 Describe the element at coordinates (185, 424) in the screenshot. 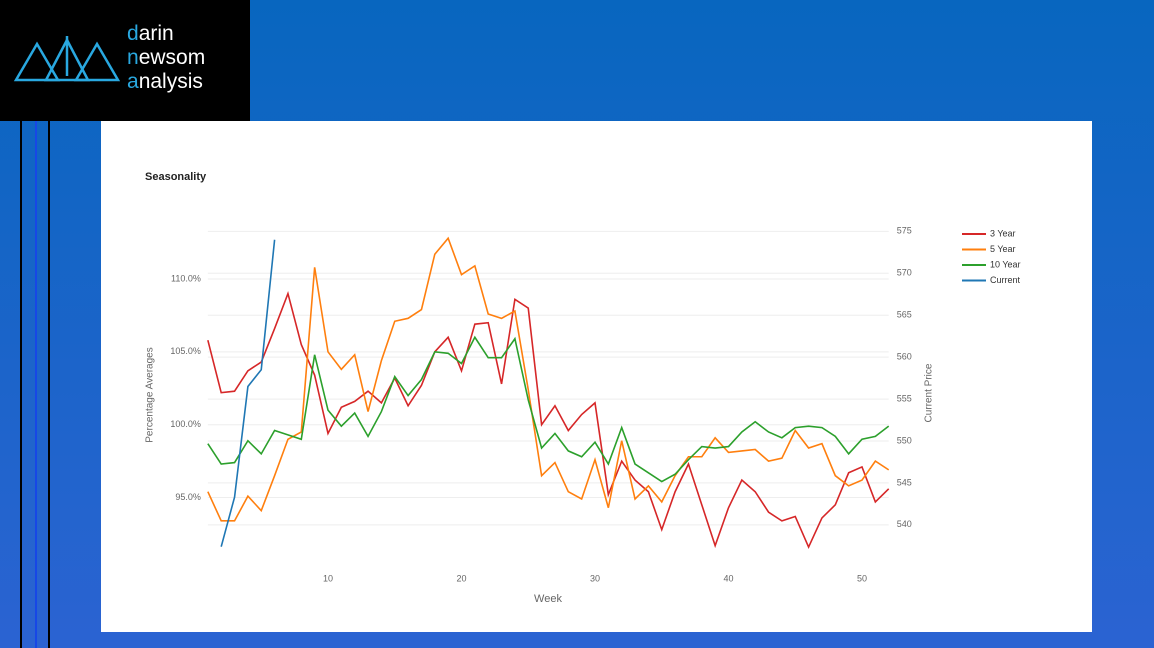

I see `y-tick-label: 100.0%` at that location.